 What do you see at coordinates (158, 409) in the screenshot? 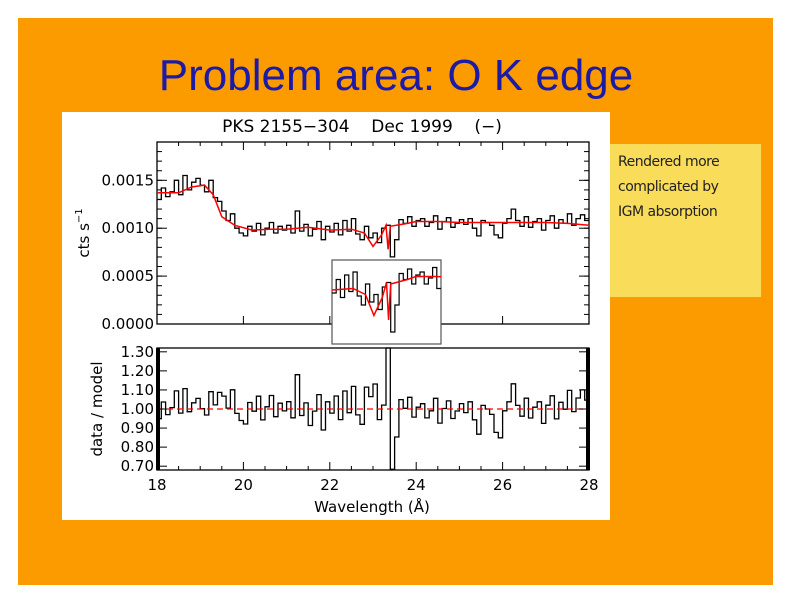
I see `lower-left-axis-band` at bounding box center [158, 409].